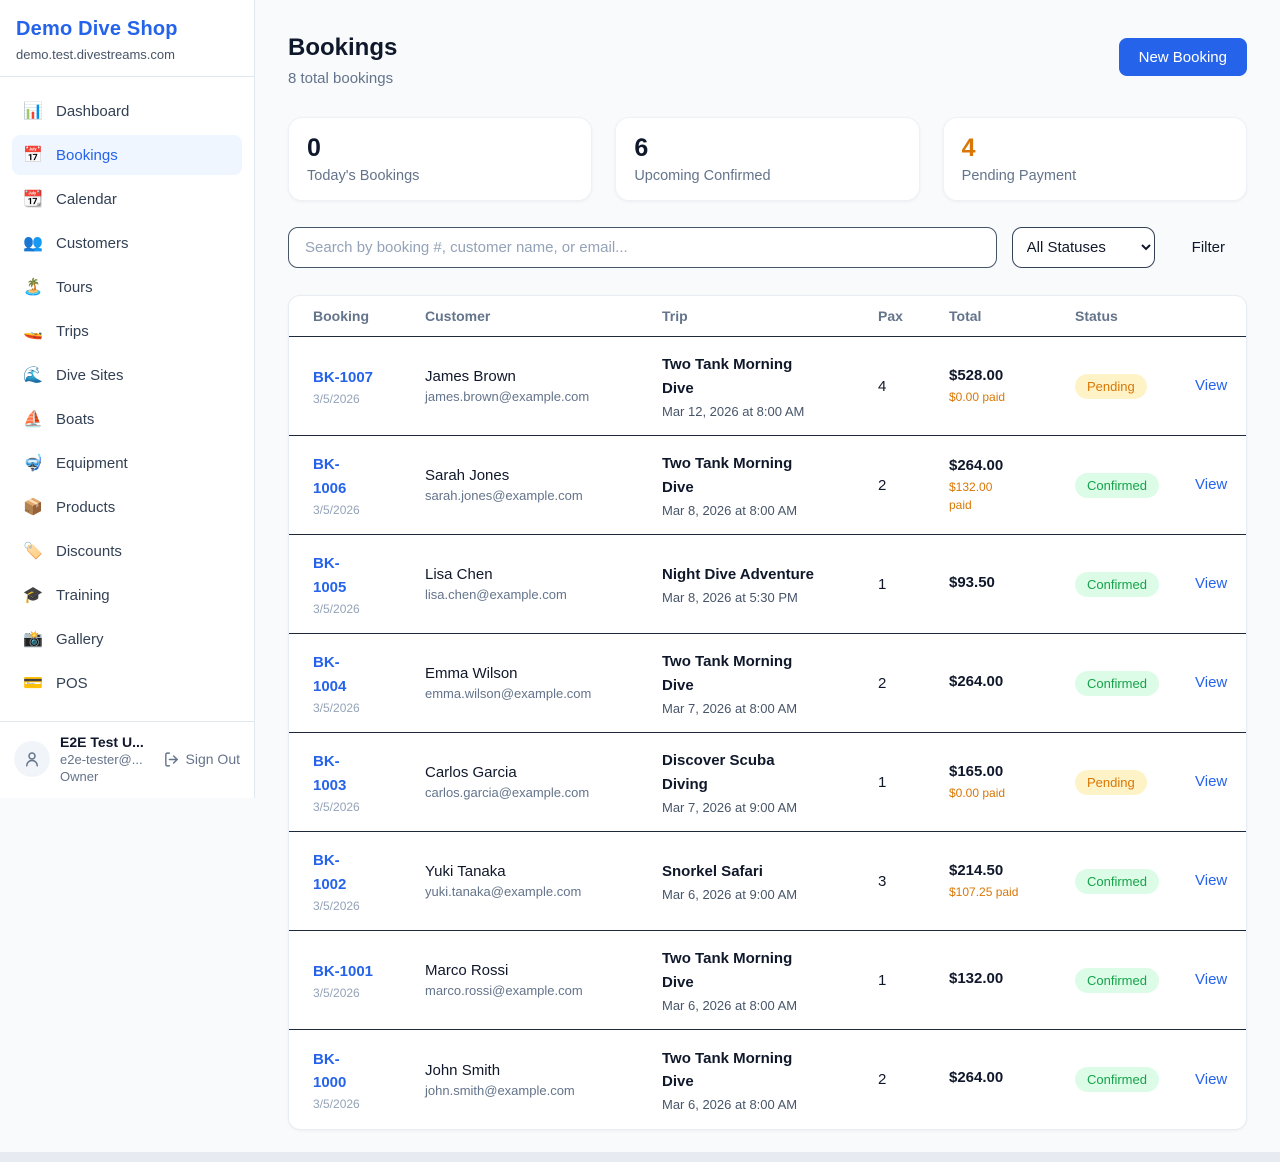 This screenshot has height=1162, width=1280. What do you see at coordinates (127, 331) in the screenshot?
I see `sidebar-item-trips: 🚤 Trips` at bounding box center [127, 331].